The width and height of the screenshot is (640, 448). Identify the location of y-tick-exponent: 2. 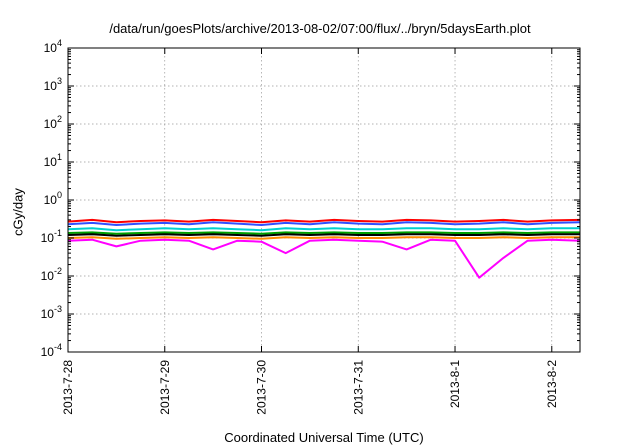
(59, 119).